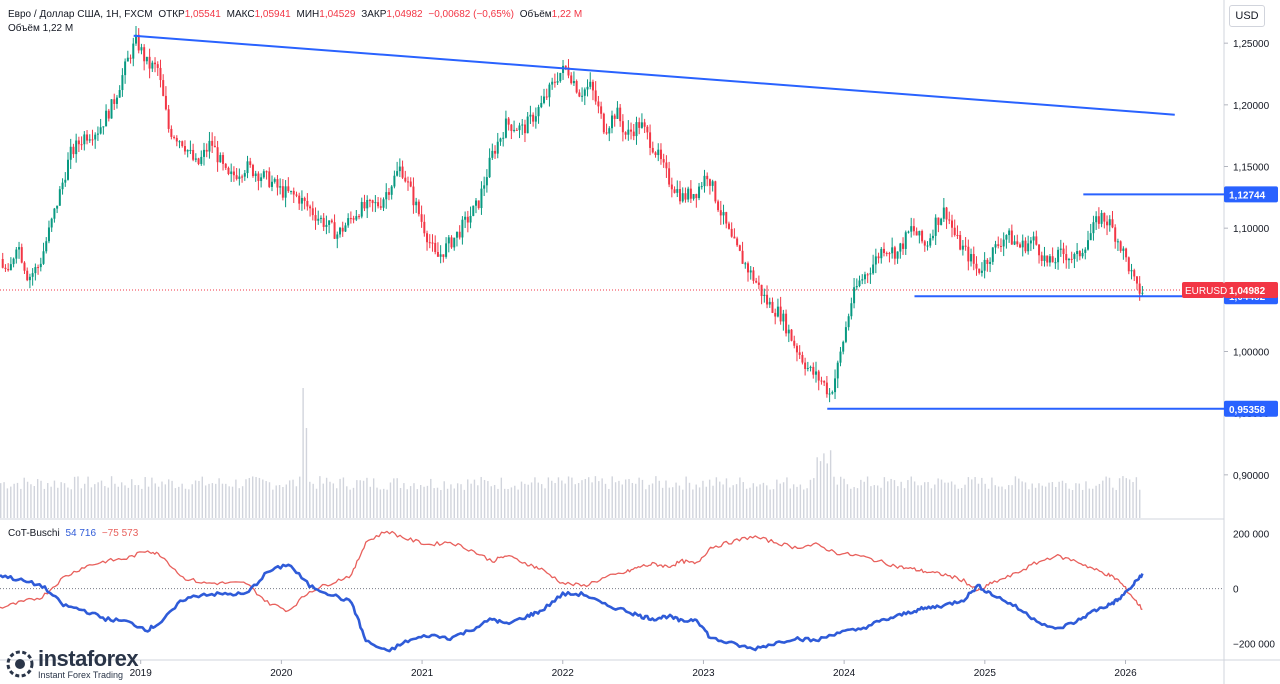 The height and width of the screenshot is (684, 1280). What do you see at coordinates (272, 14) in the screenshot?
I see `high-value: 1,05941` at bounding box center [272, 14].